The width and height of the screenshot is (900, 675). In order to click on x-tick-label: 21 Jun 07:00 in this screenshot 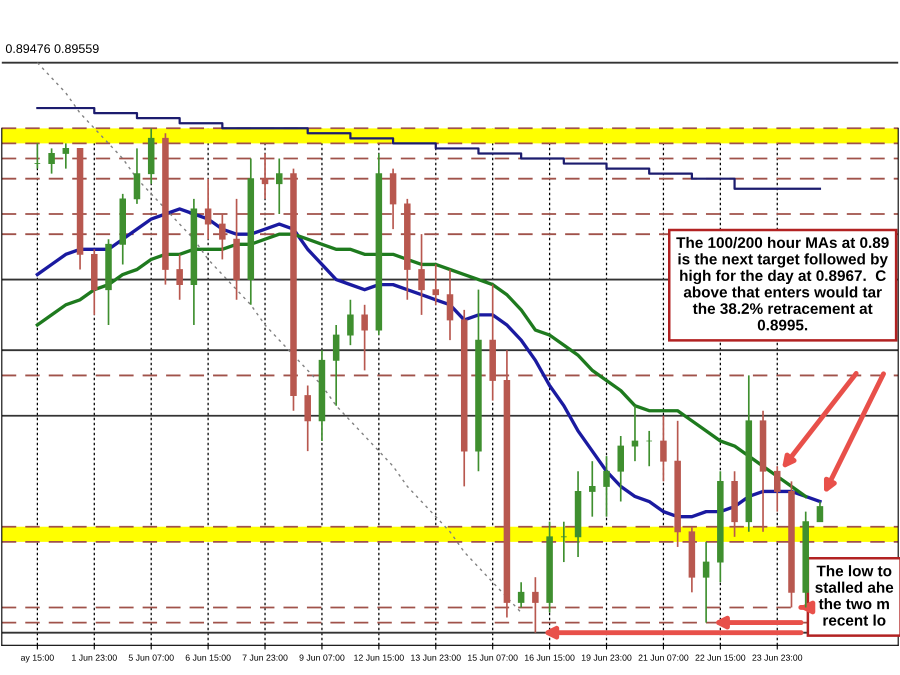, I will do `click(663, 657)`.